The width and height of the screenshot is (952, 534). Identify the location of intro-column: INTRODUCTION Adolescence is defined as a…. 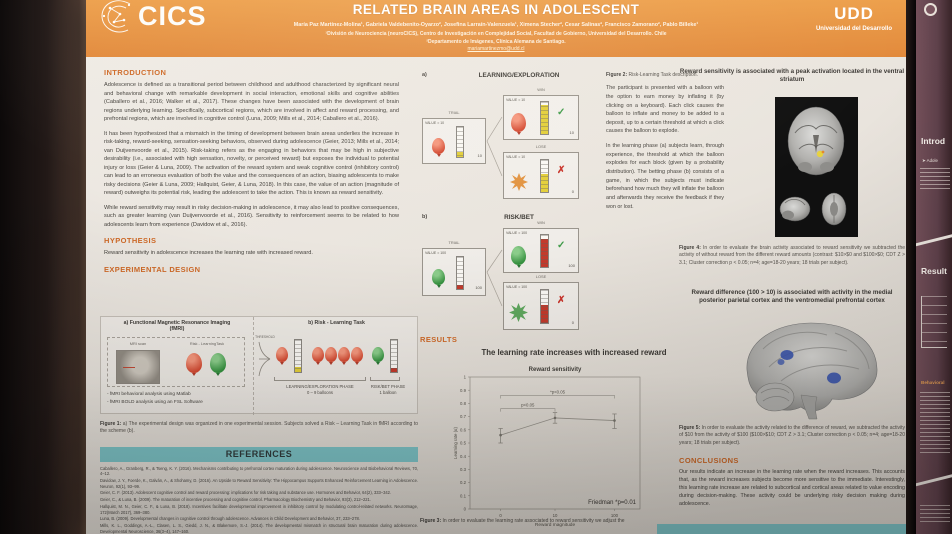
(251, 173).